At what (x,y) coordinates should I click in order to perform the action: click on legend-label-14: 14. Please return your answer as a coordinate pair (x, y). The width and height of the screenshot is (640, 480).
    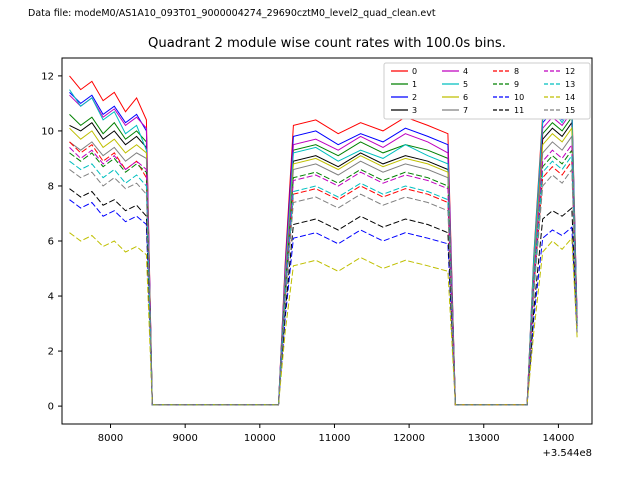
    Looking at the image, I should click on (570, 97).